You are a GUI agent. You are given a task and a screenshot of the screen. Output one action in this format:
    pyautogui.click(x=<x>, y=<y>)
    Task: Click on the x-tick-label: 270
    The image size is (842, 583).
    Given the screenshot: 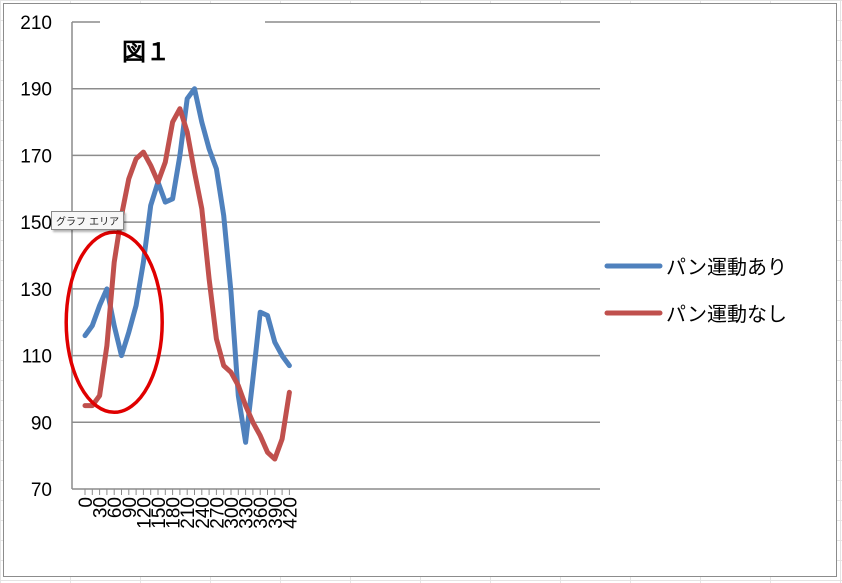 What is the action you would take?
    pyautogui.click(x=217, y=513)
    